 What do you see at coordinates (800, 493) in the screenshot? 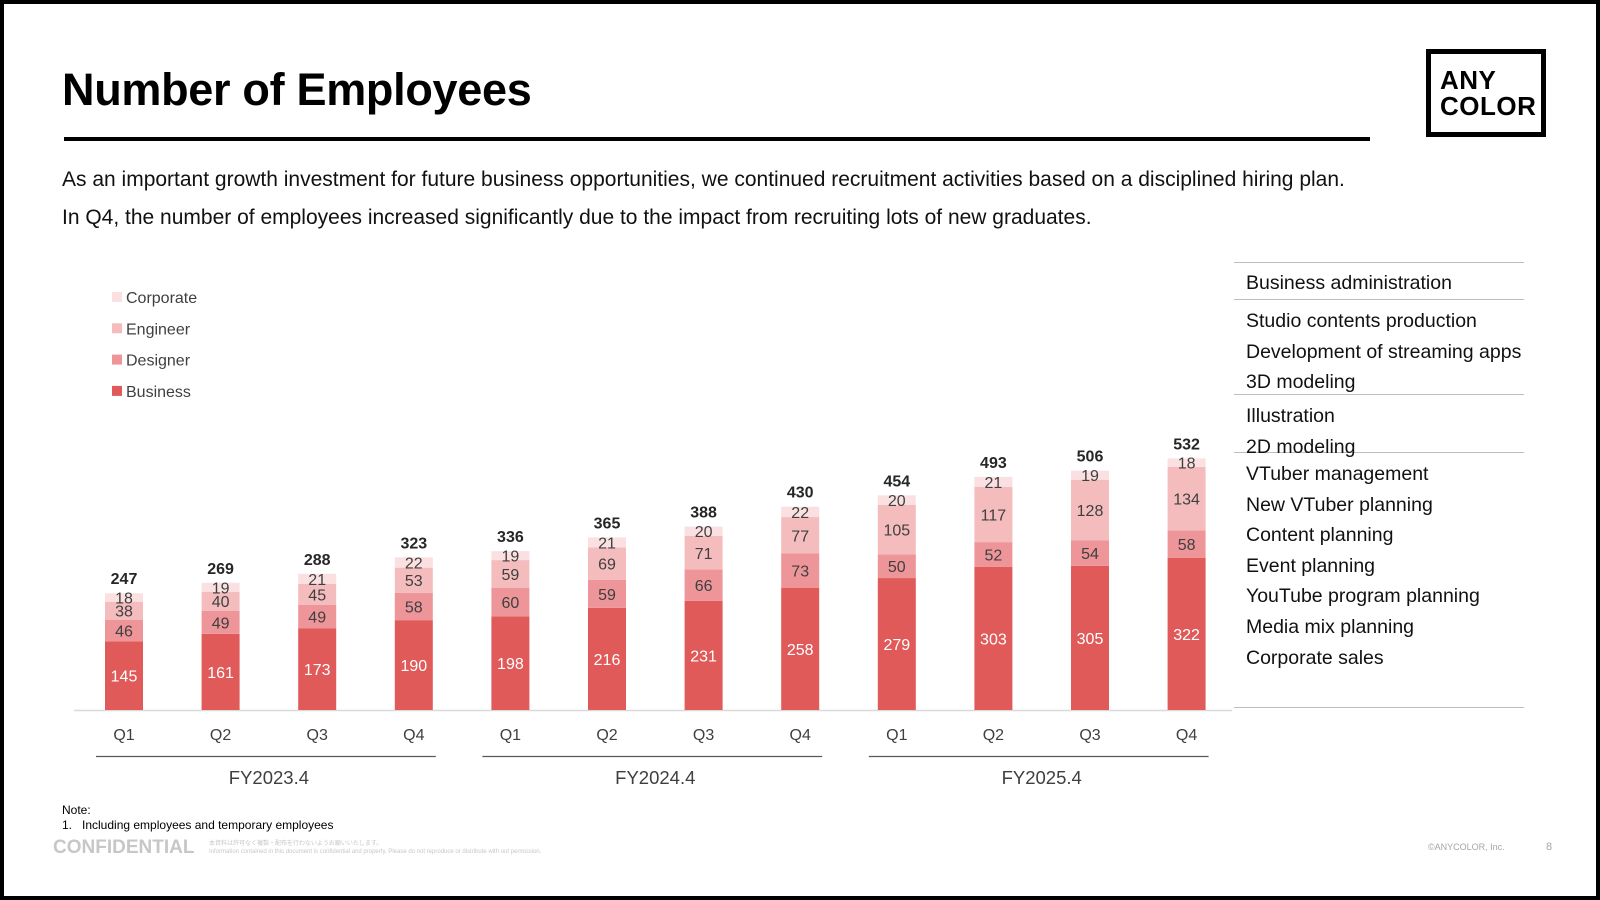
I see `total-label: 430` at bounding box center [800, 493].